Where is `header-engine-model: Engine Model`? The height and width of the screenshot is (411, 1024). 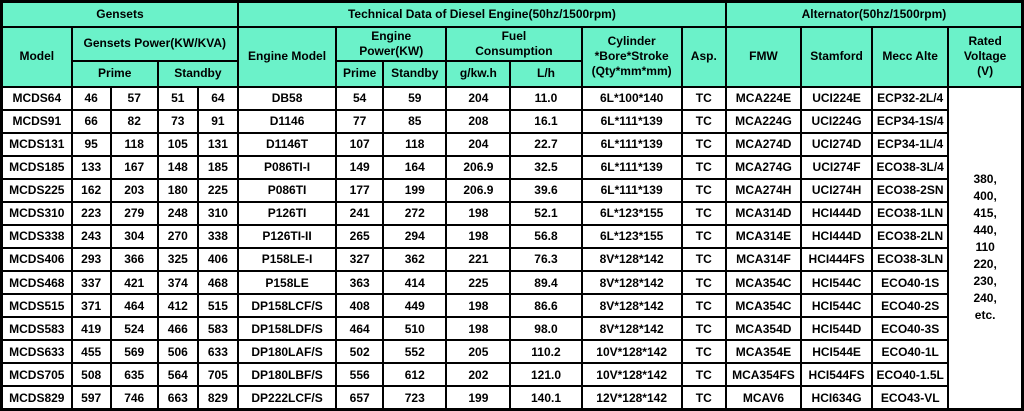 header-engine-model: Engine Model is located at coordinates (287, 56).